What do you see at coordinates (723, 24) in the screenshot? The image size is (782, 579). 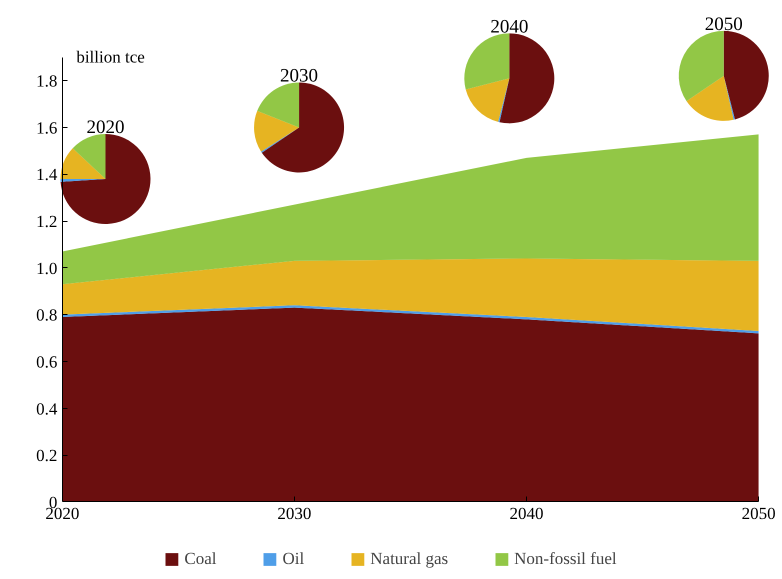 I see `chart-title: 2050` at bounding box center [723, 24].